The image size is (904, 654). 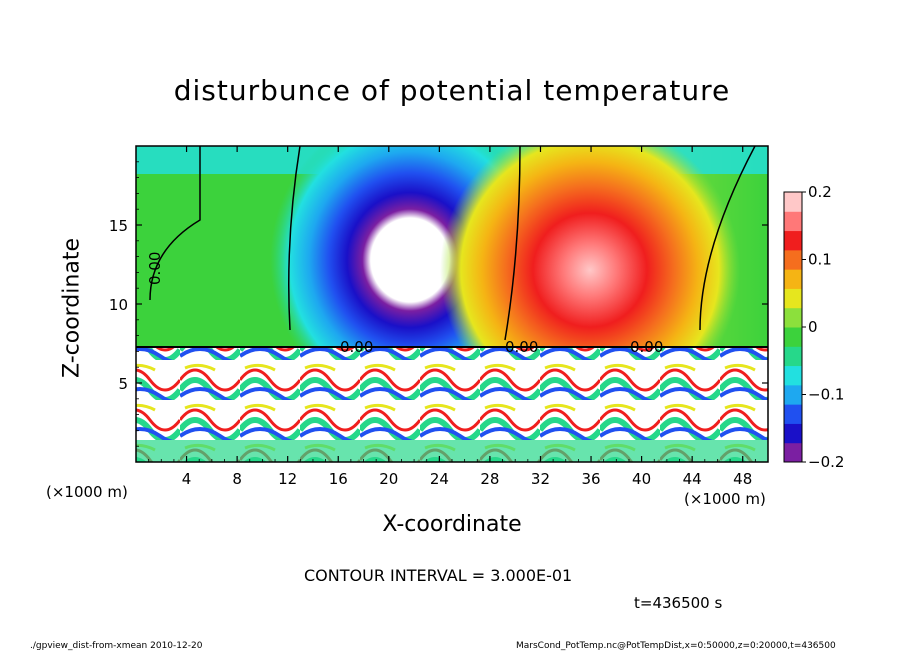 What do you see at coordinates (820, 192) in the screenshot?
I see `colorbar-tick-label: 0.2` at bounding box center [820, 192].